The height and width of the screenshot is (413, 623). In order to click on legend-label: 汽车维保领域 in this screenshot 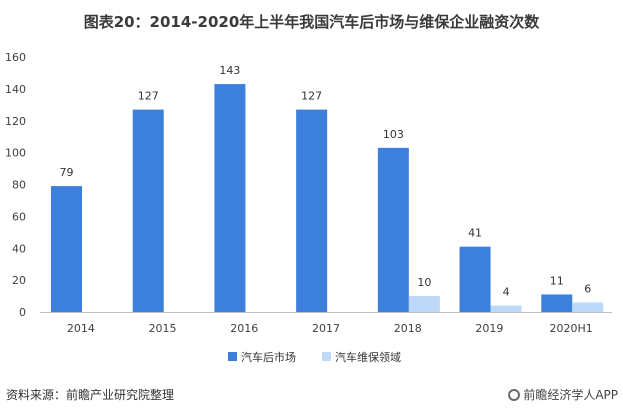, I will do `click(368, 357)`.